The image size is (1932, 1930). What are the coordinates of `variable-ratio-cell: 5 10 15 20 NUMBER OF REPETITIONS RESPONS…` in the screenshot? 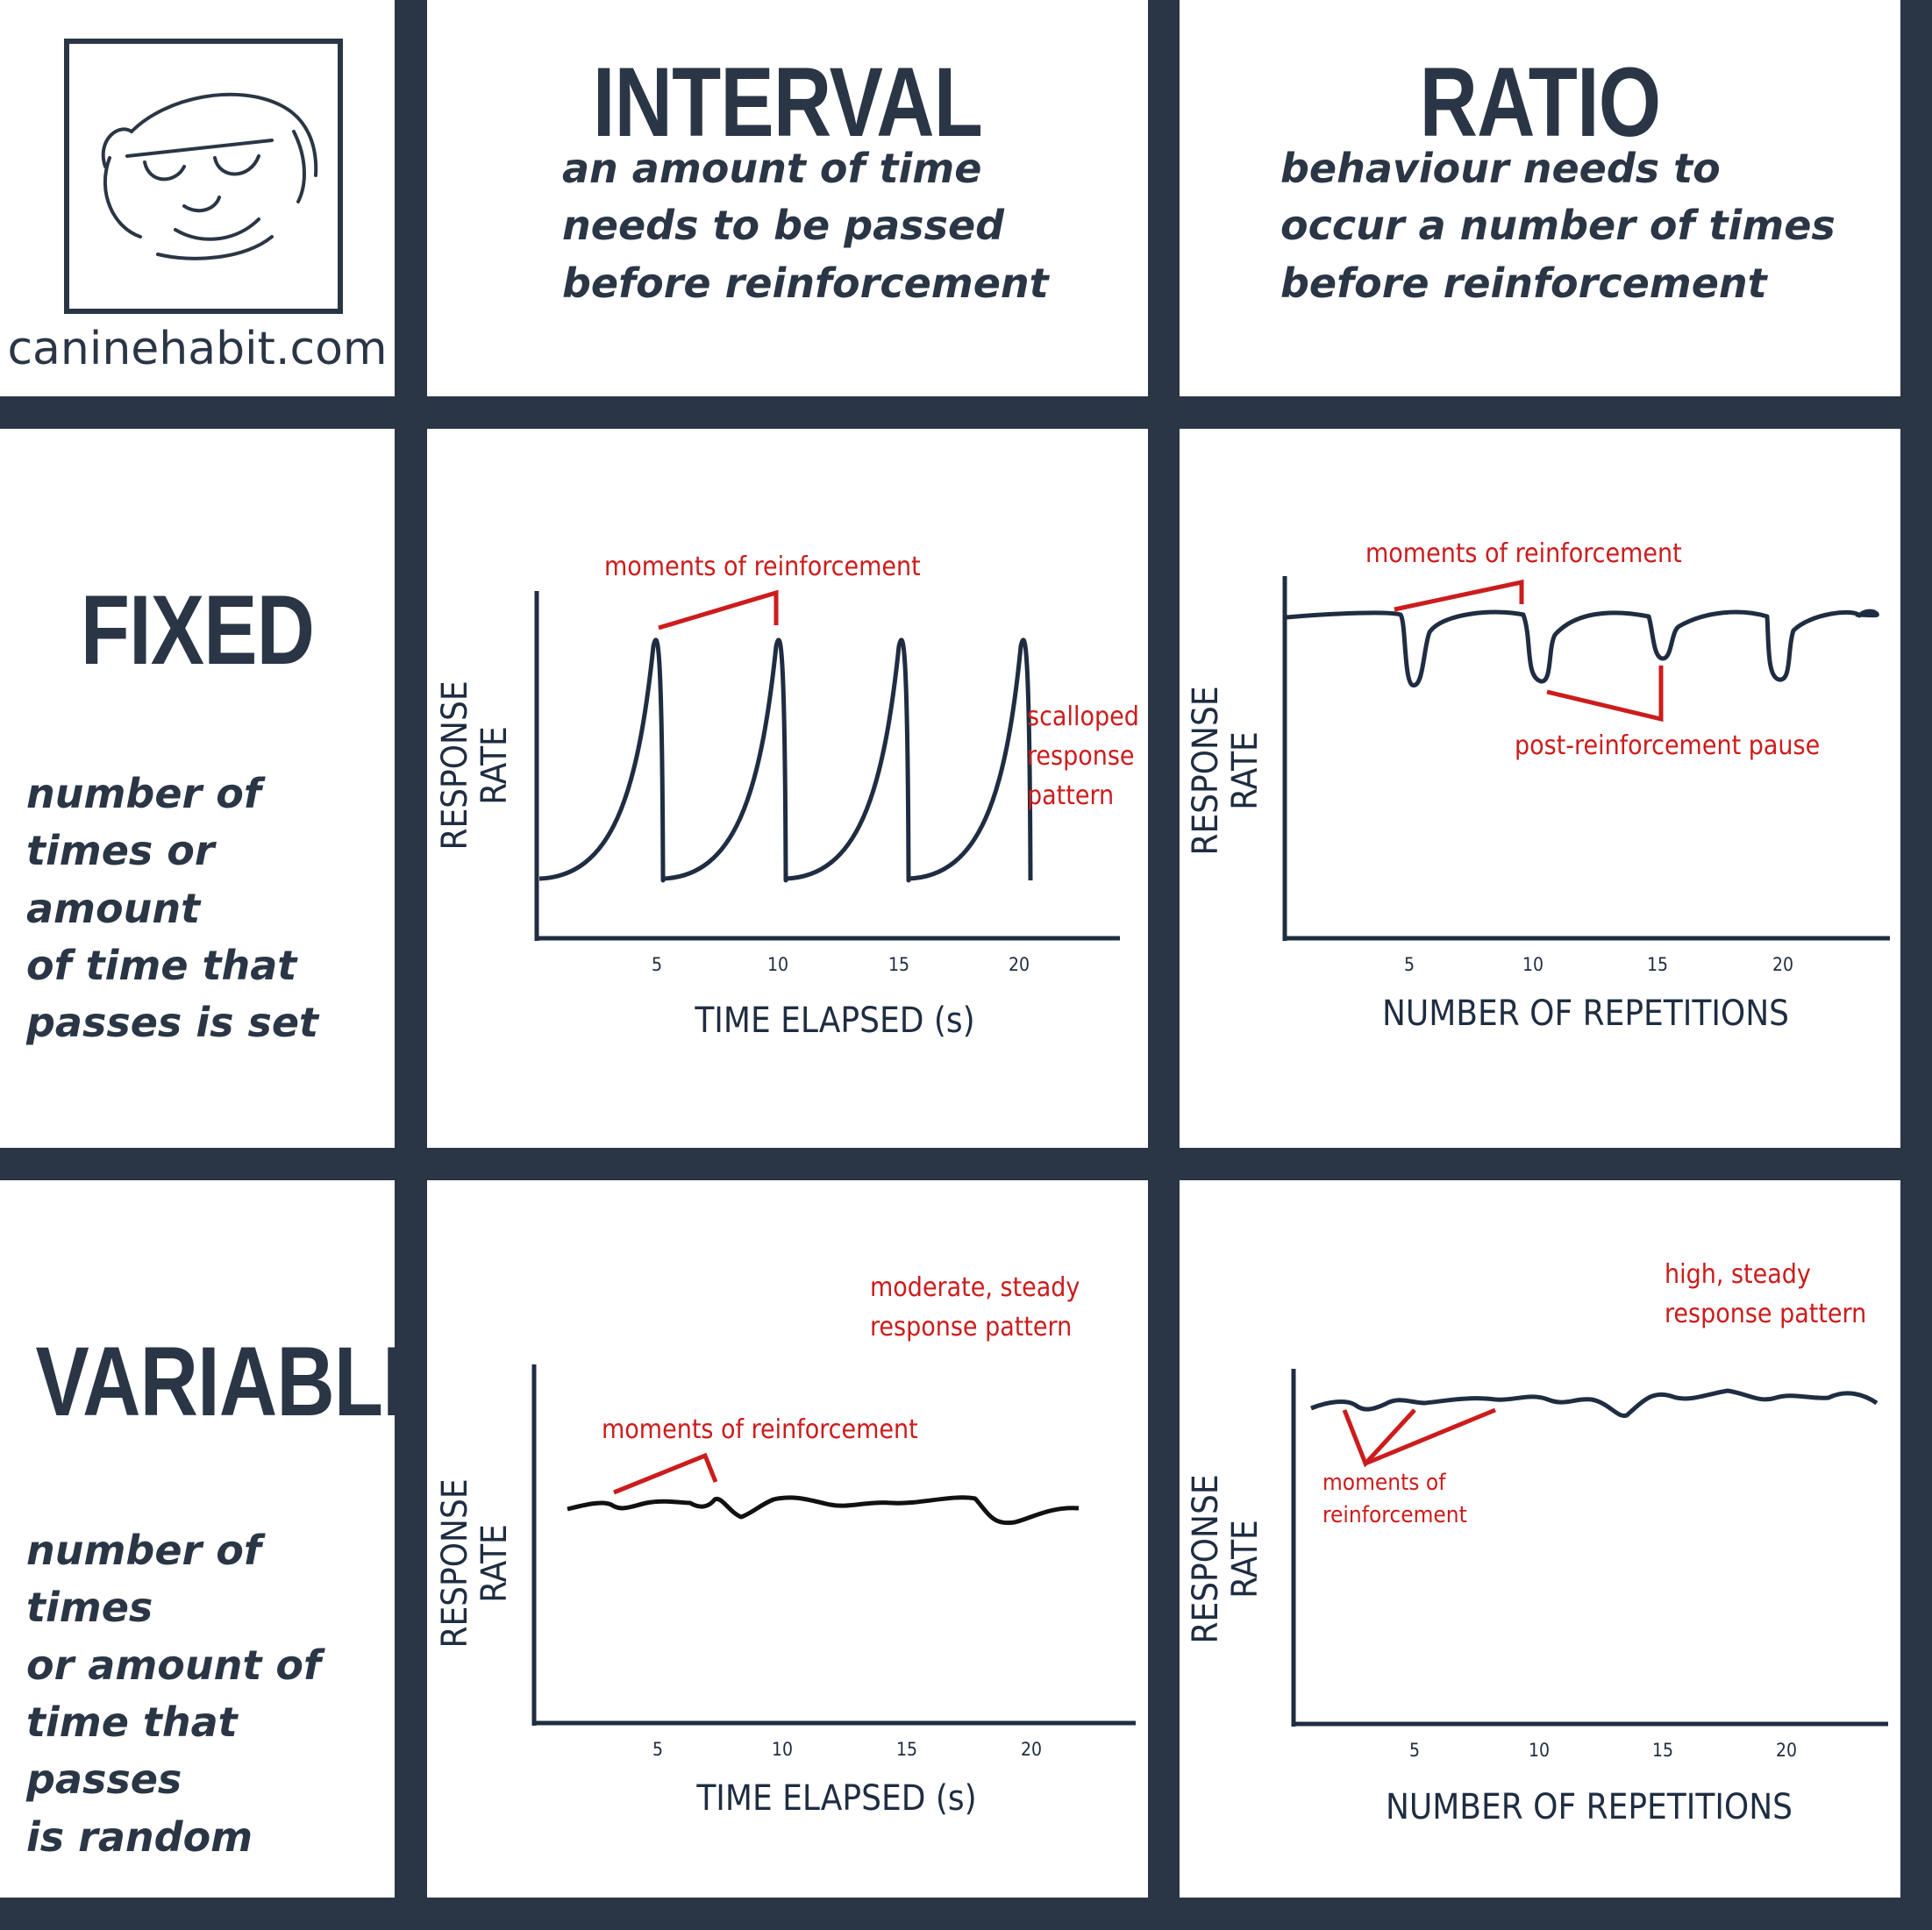 It's located at (1540, 1539).